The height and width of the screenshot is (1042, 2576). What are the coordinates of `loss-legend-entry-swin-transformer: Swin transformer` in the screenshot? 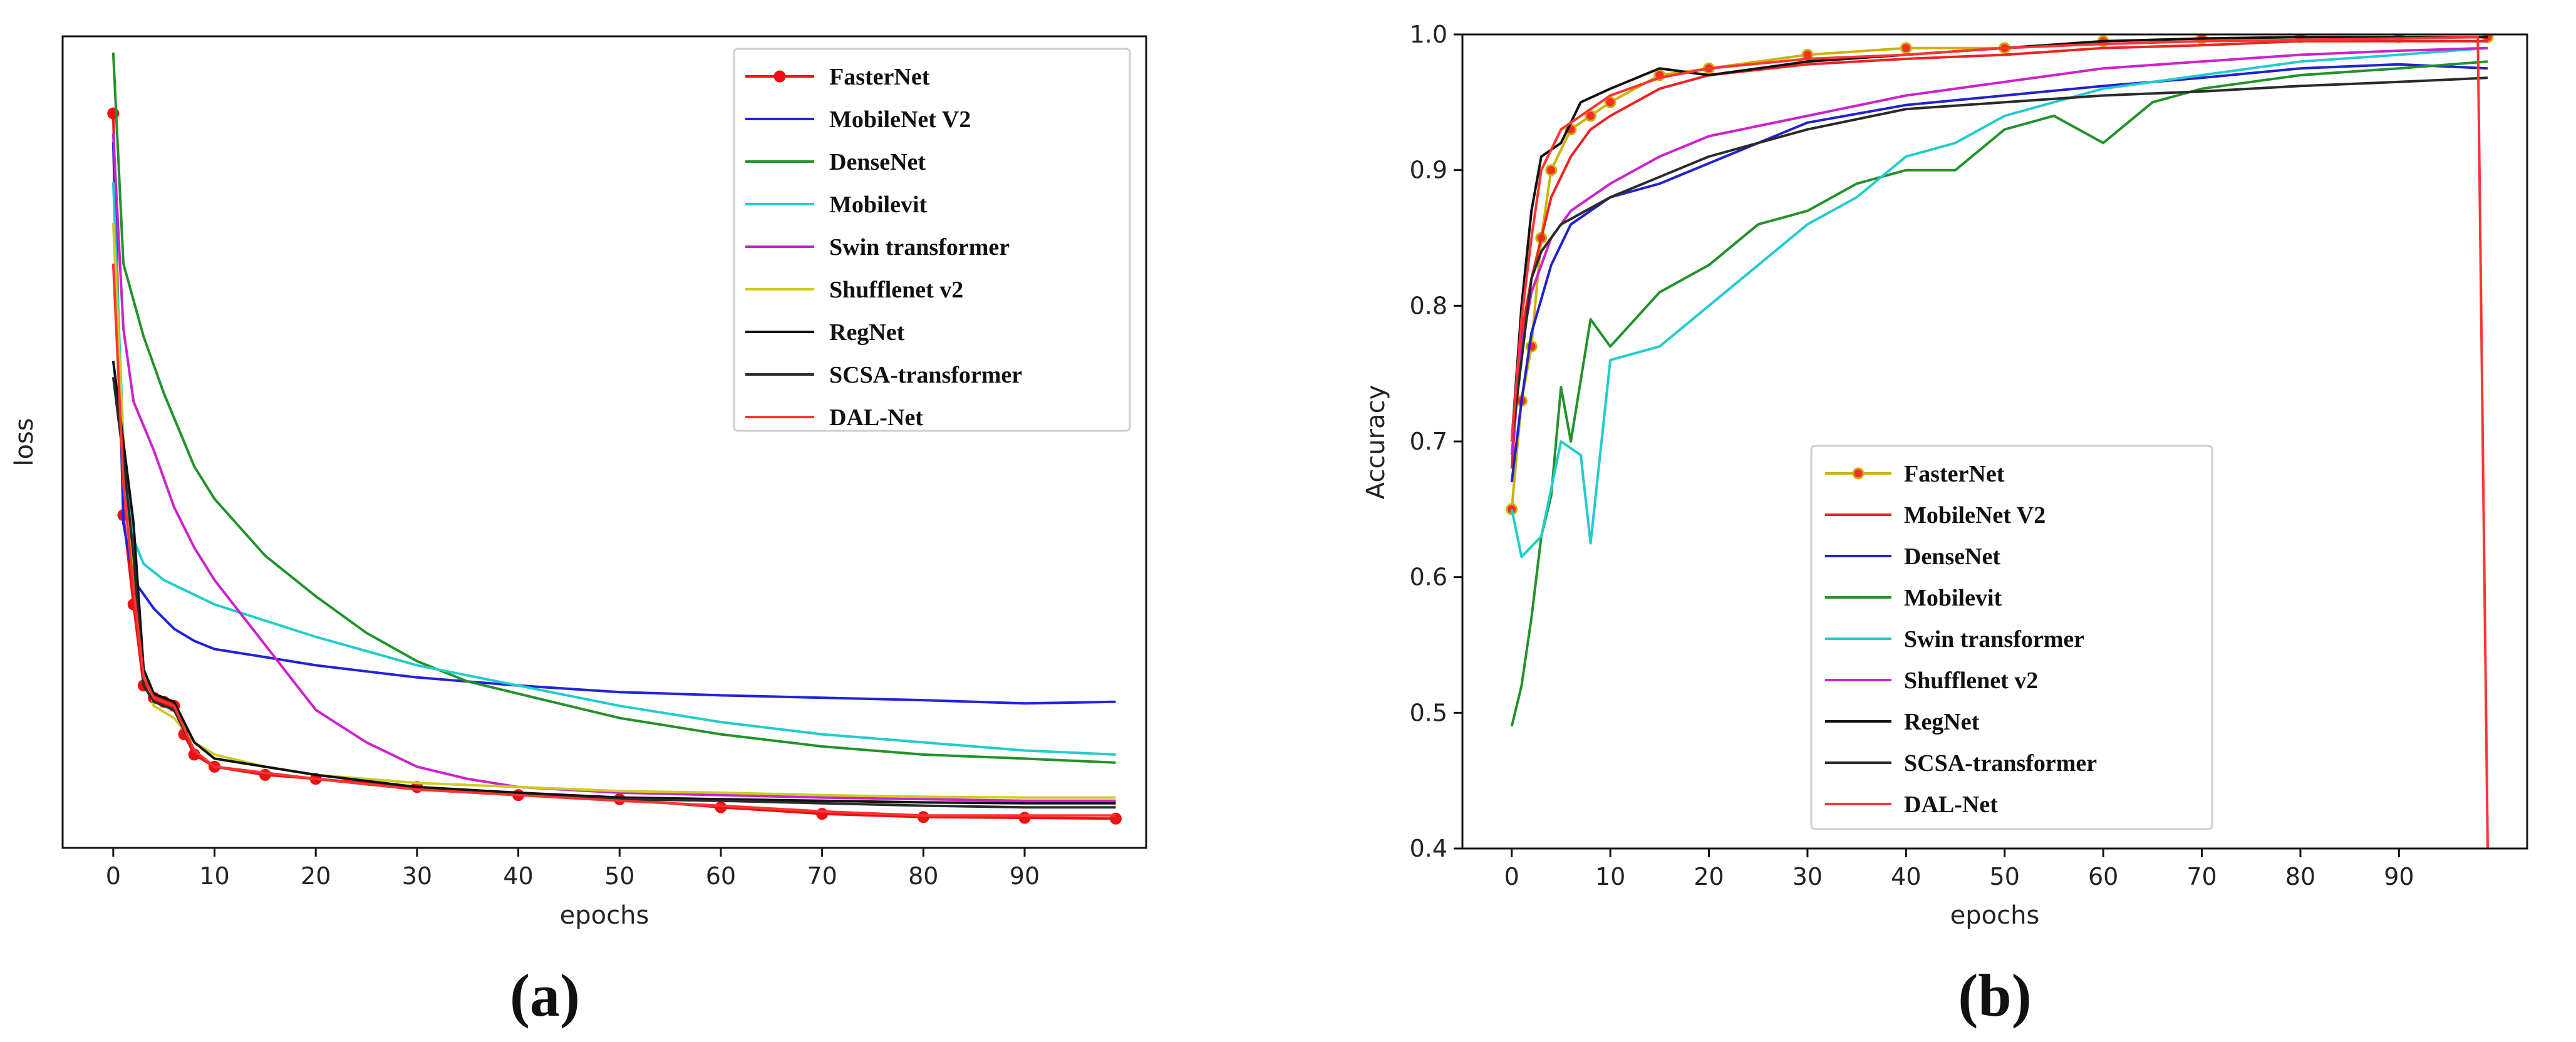 It's located at (877, 247).